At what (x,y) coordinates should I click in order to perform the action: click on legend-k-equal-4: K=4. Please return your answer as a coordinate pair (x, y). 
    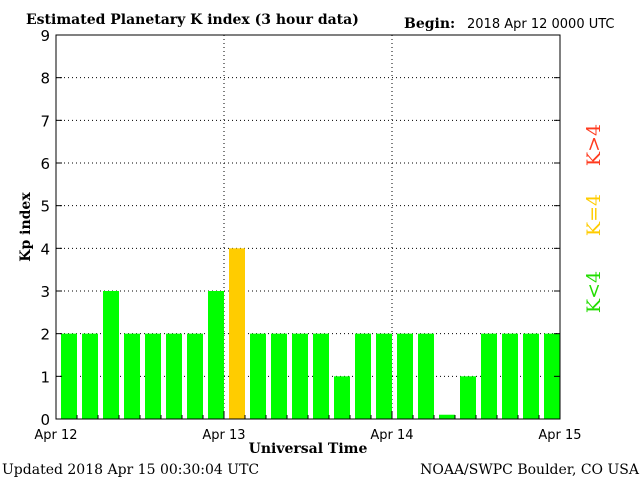
    Looking at the image, I should click on (594, 215).